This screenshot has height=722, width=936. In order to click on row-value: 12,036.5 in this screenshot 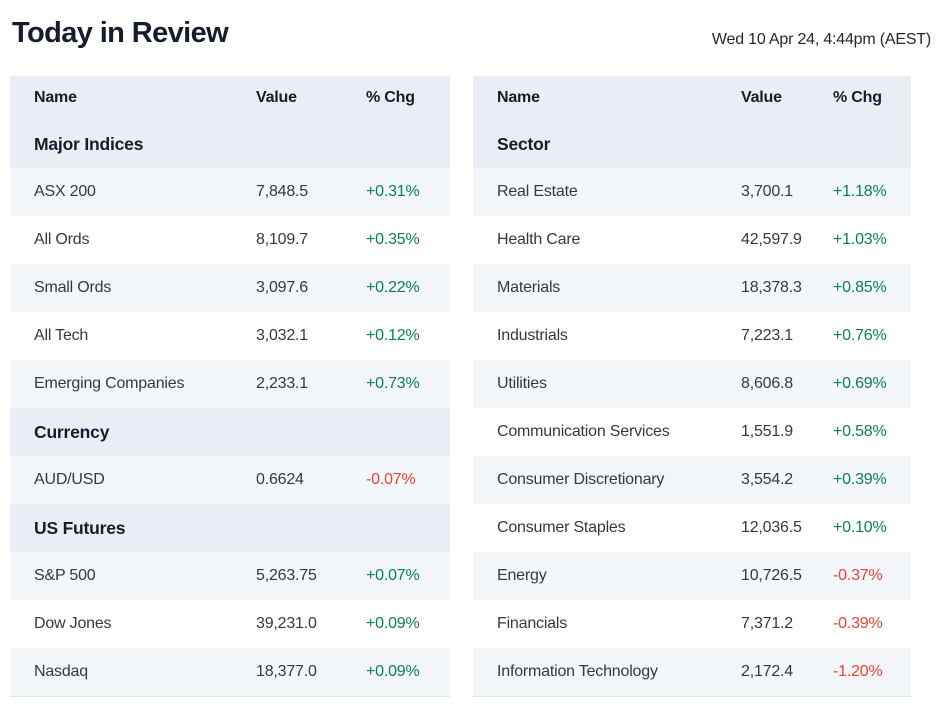, I will do `click(771, 527)`.